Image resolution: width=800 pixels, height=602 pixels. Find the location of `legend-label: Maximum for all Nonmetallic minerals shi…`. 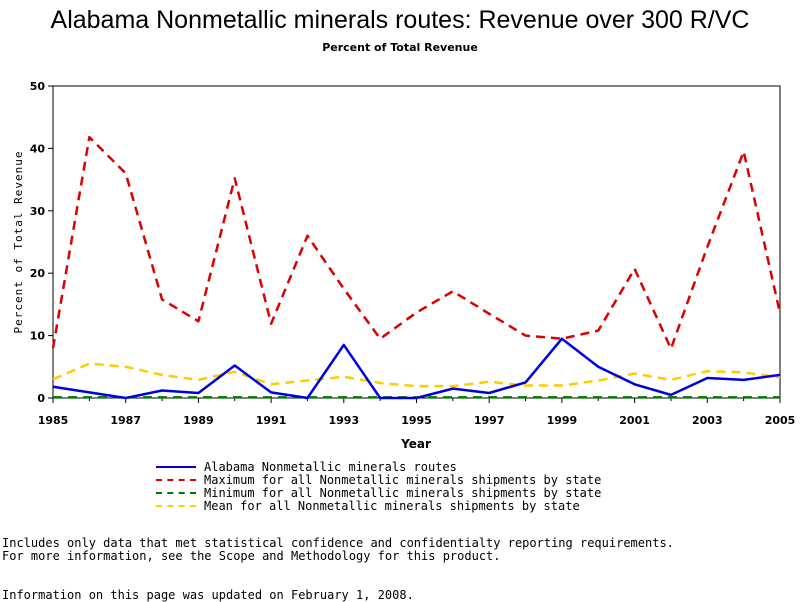

legend-label: Maximum for all Nonmetallic minerals shi… is located at coordinates (403, 479).